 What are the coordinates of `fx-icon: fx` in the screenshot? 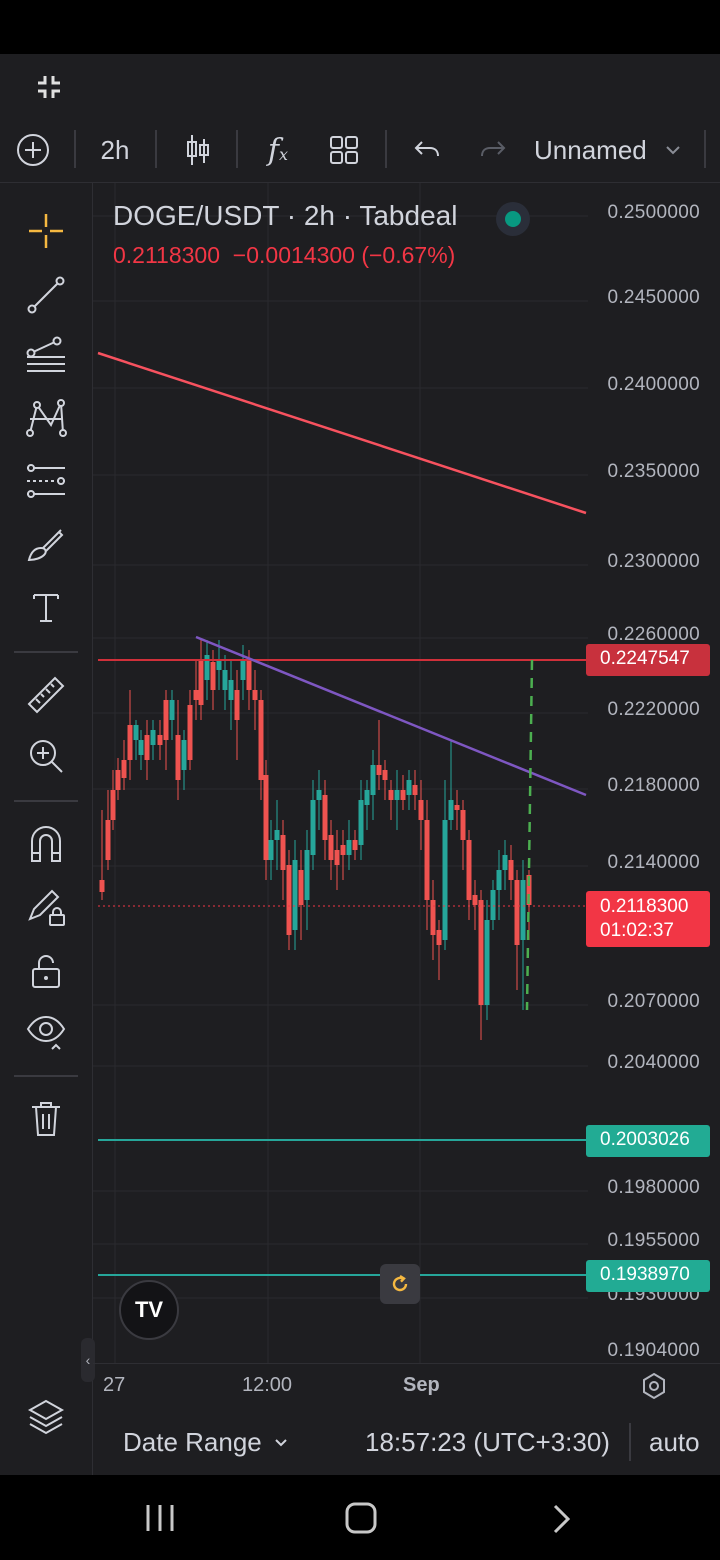 It's located at (278, 150).